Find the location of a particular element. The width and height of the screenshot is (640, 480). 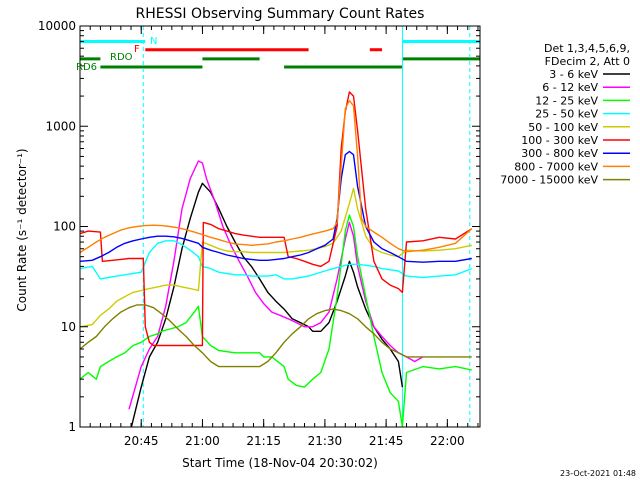

x-tick-label: 21:45 is located at coordinates (386, 441).